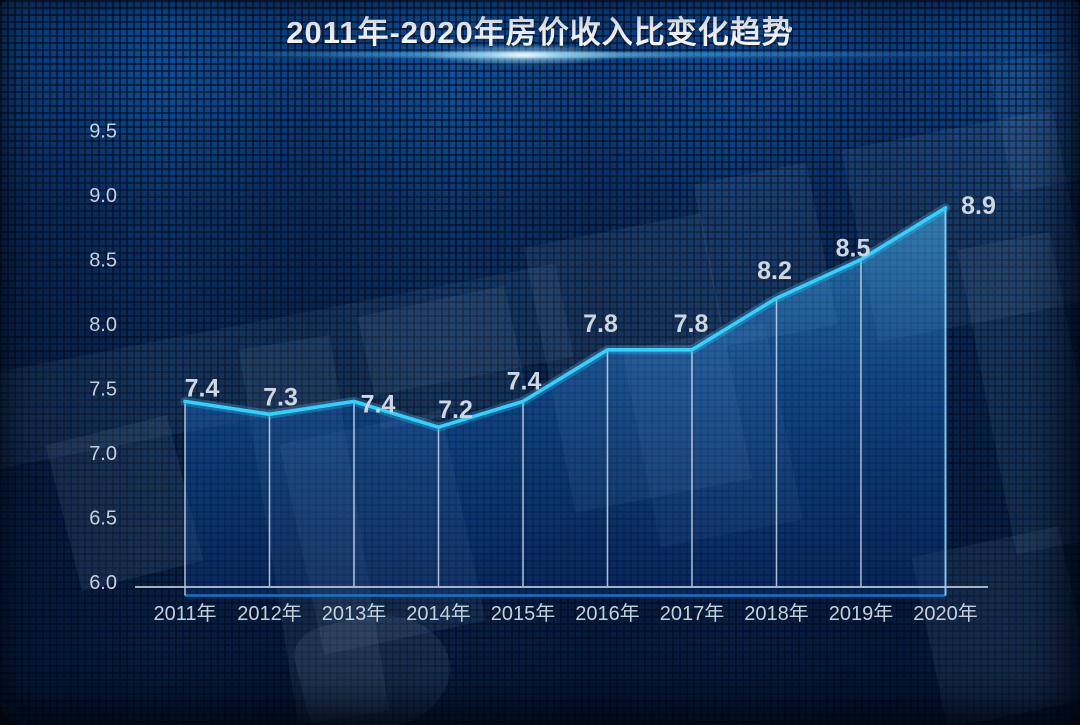  What do you see at coordinates (184, 613) in the screenshot?
I see `x-category-label: 2011年` at bounding box center [184, 613].